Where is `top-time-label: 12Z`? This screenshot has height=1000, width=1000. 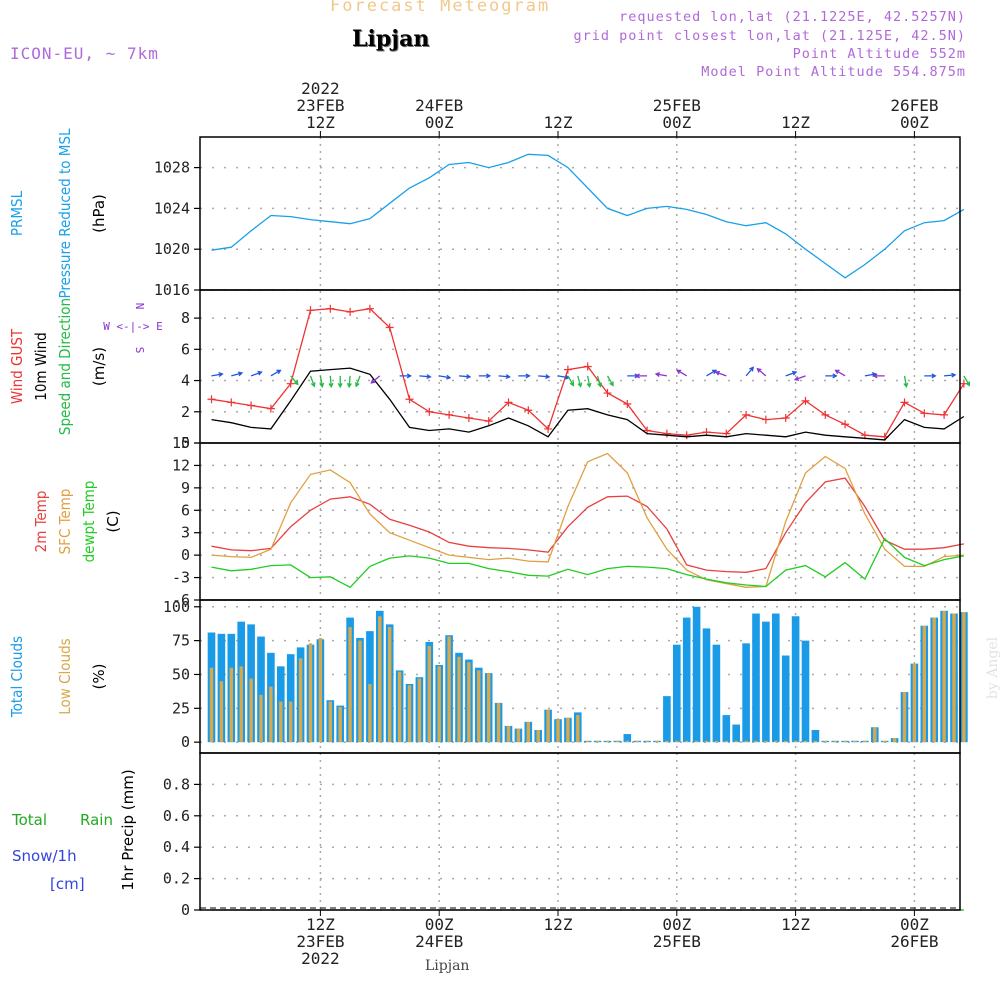
top-time-label: 12Z is located at coordinates (558, 122).